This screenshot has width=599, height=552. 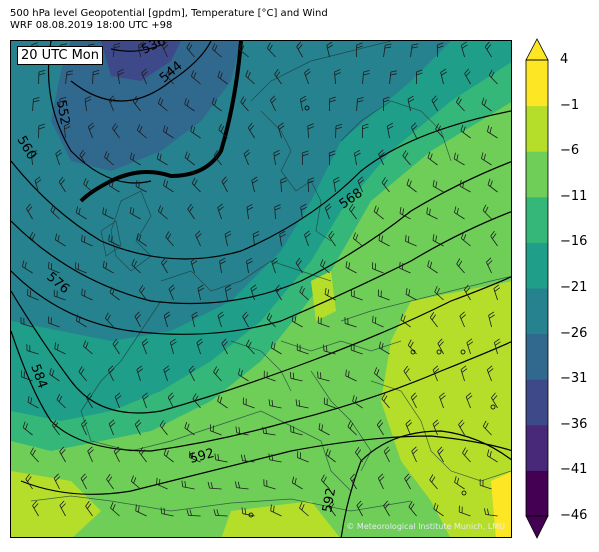 What do you see at coordinates (574, 515) in the screenshot?
I see `colorbar-tick-label: −46` at bounding box center [574, 515].